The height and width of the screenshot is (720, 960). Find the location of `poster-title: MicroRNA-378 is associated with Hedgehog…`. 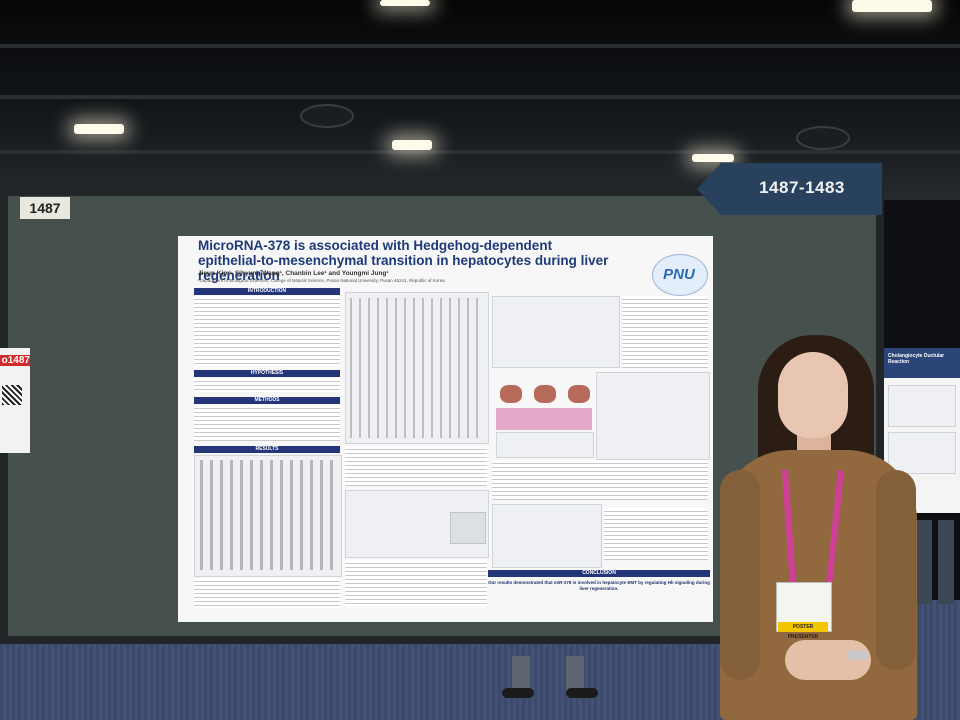

poster-title: MicroRNA-378 is associated with Hedgehog… is located at coordinates (403, 260).